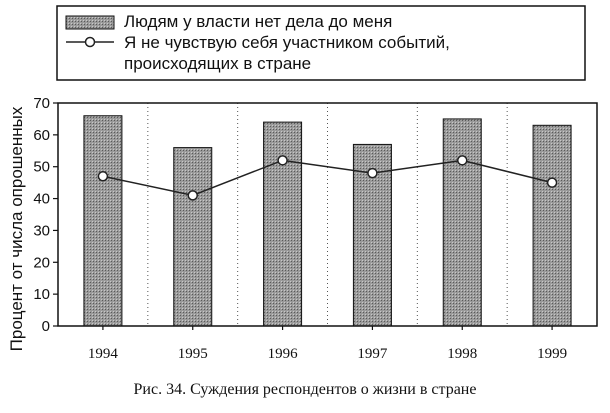 The width and height of the screenshot is (610, 413). Describe the element at coordinates (41, 294) in the screenshot. I see `y-tick-label: 10` at that location.